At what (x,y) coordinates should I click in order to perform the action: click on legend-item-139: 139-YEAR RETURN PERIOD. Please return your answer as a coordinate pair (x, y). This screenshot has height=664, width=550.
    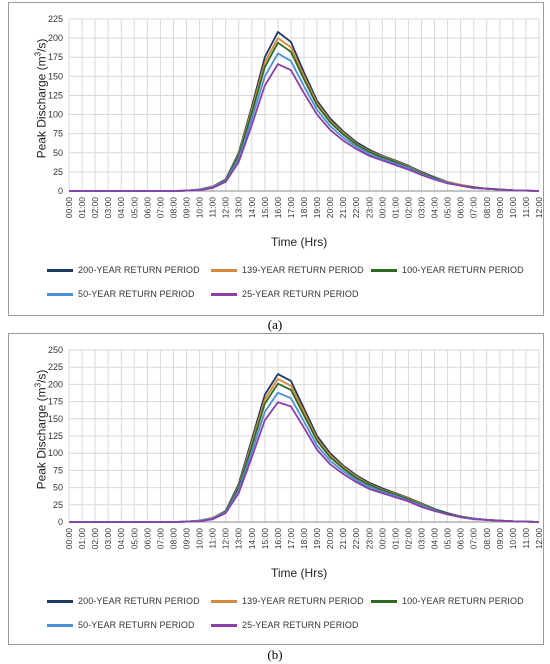
    Looking at the image, I should click on (287, 601).